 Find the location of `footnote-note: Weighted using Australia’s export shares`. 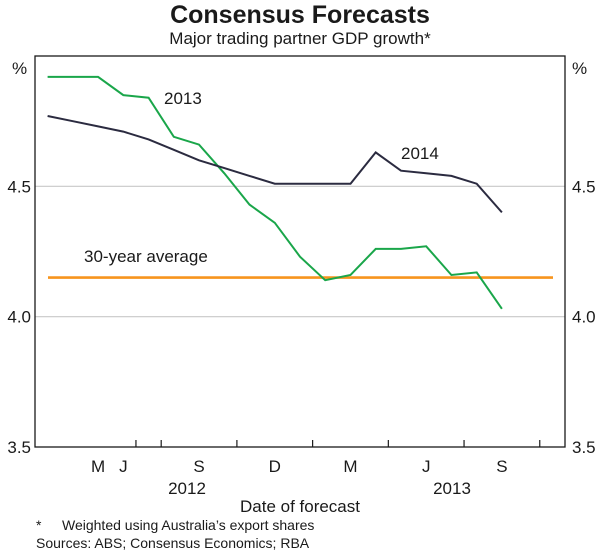

footnote-note: Weighted using Australia’s export shares is located at coordinates (188, 525).